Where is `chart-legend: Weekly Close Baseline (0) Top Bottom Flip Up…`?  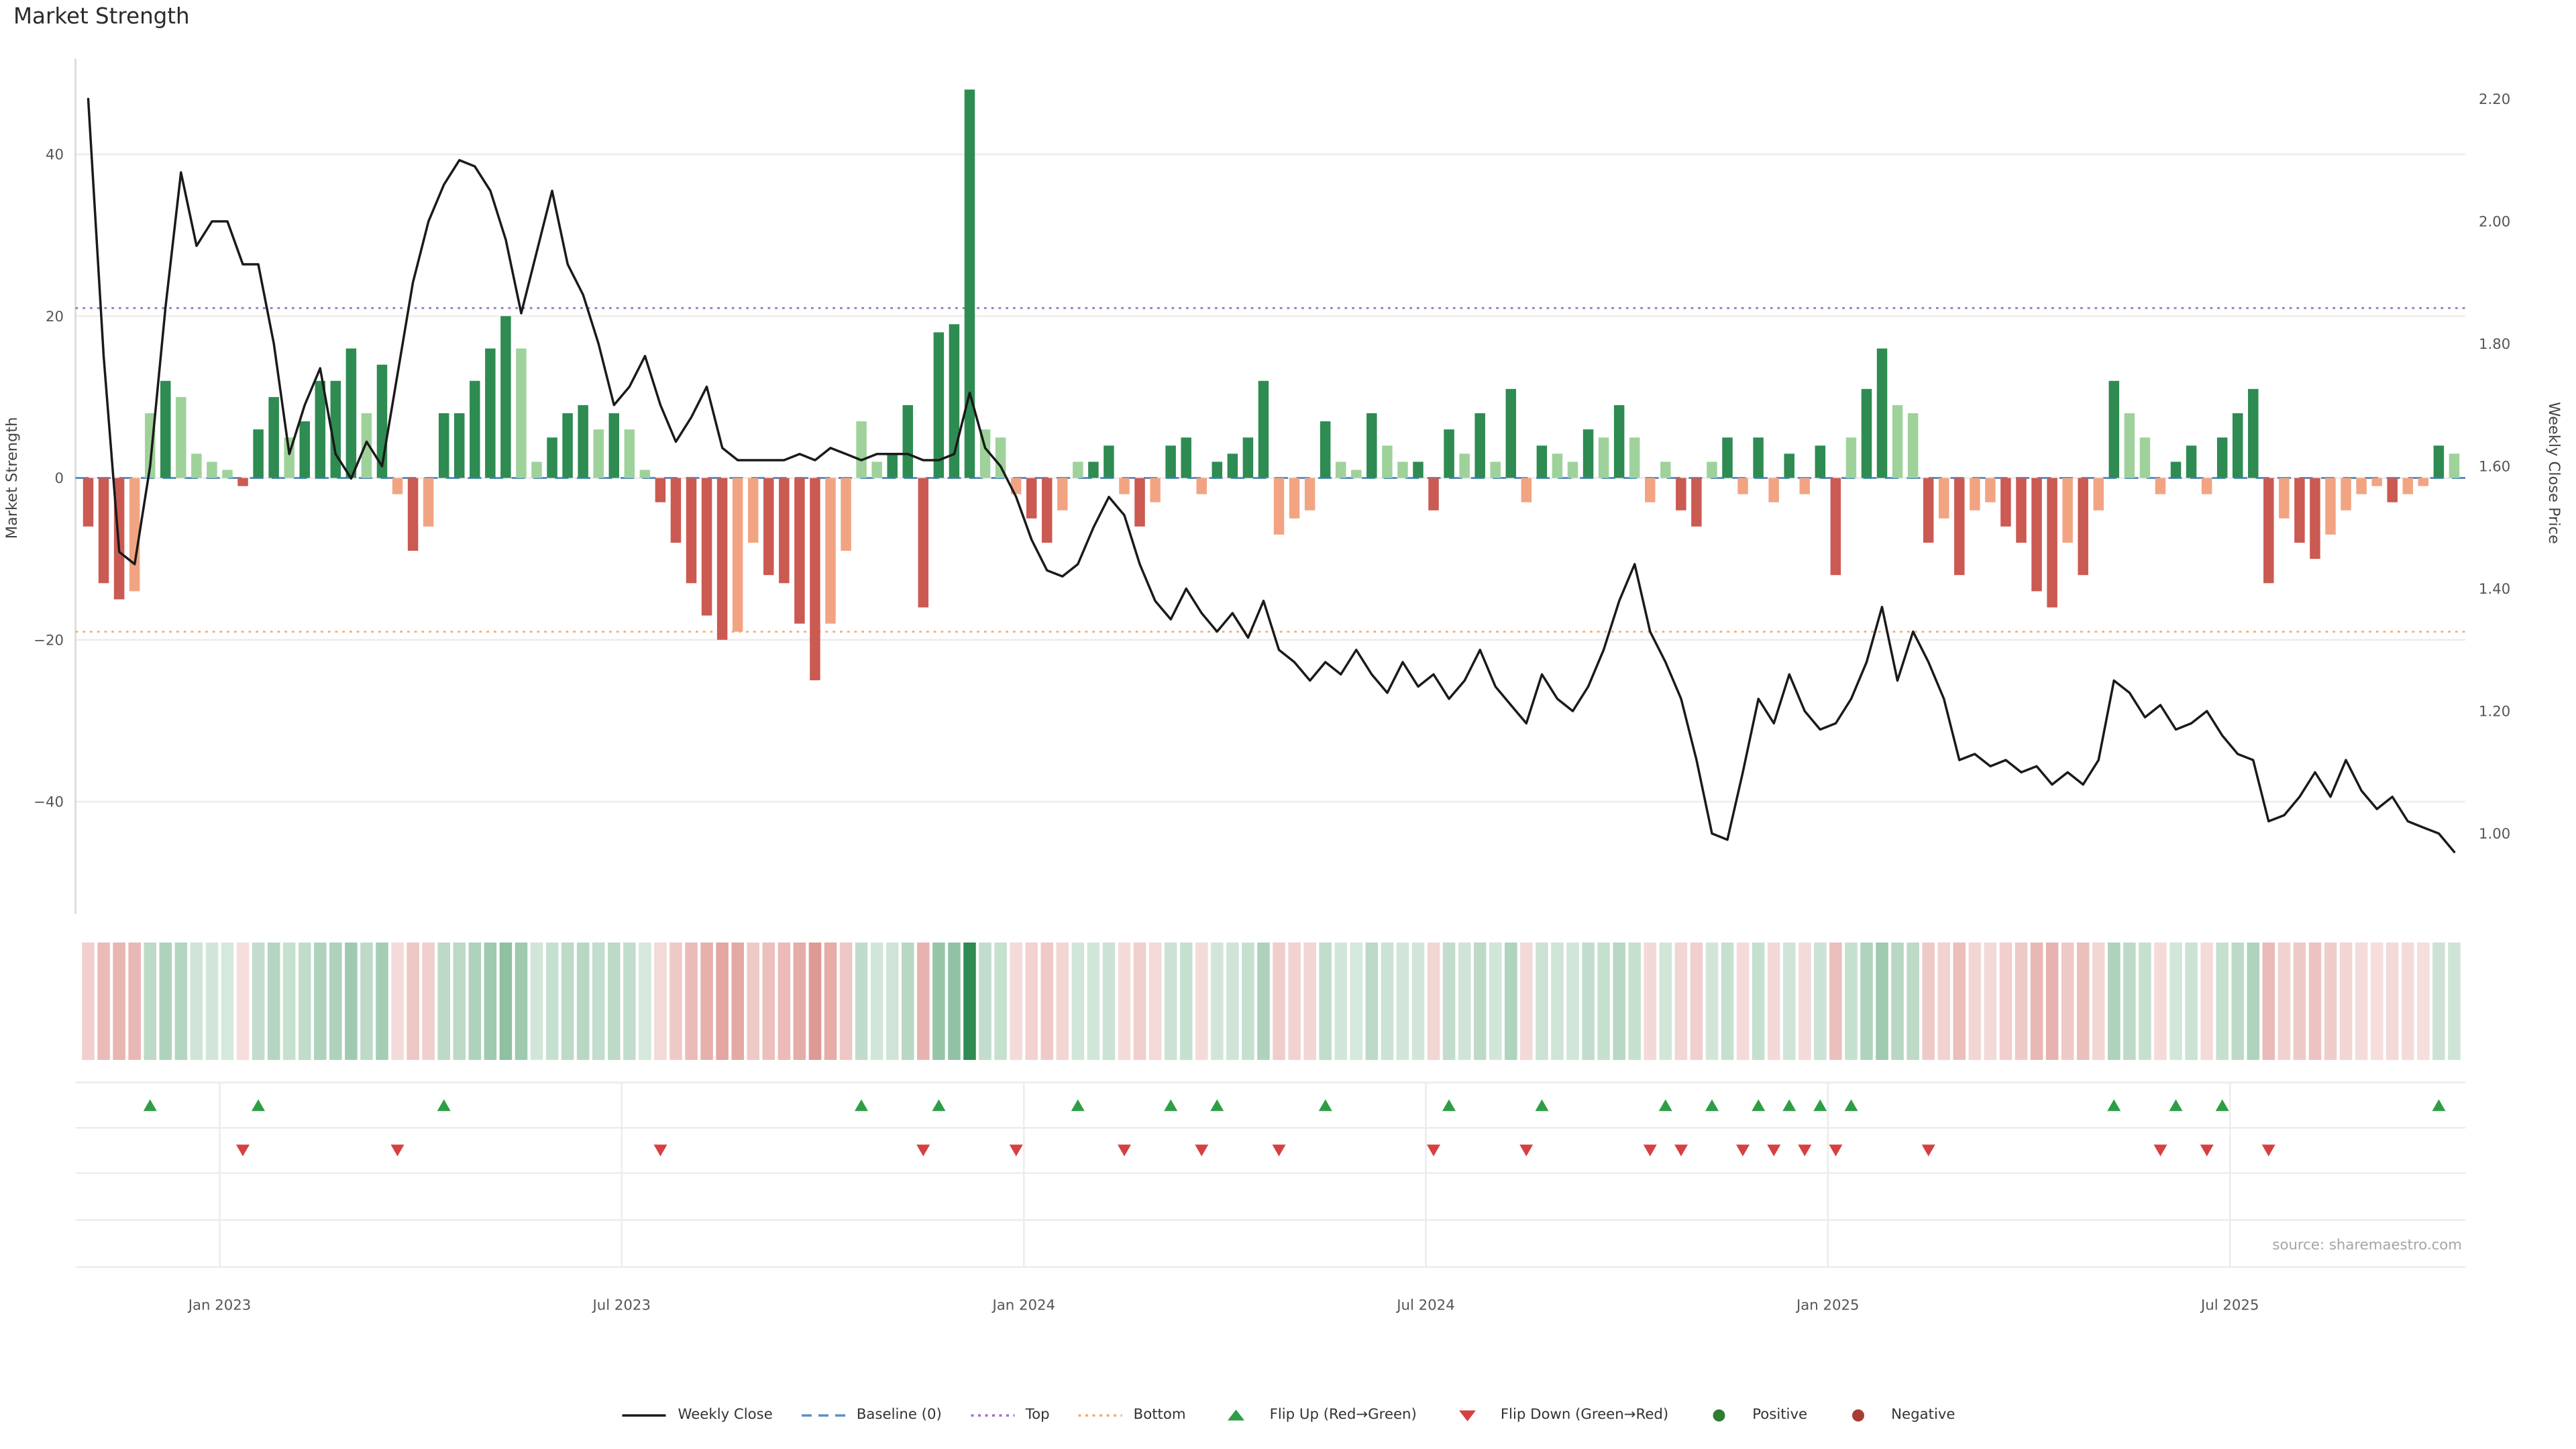 chart-legend: Weekly Close Baseline (0) Top Bottom Flip Up… is located at coordinates (1288, 1415).